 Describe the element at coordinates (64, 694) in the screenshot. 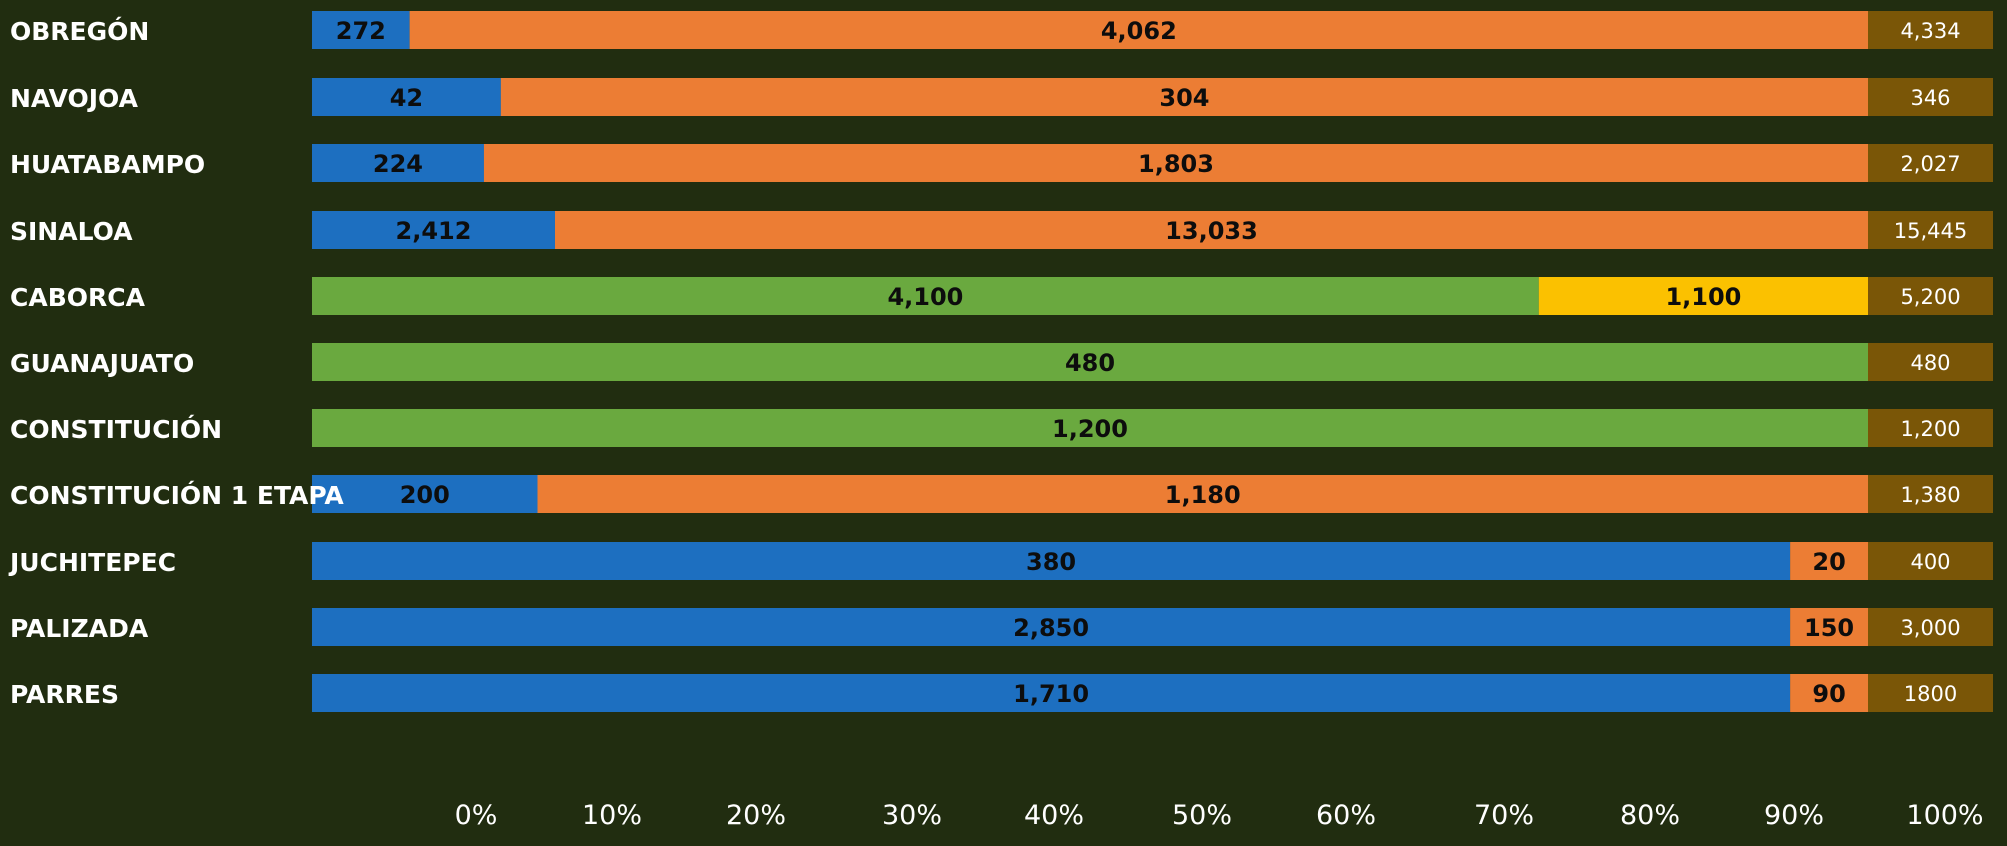

I see `category-label-parres: PARRES` at that location.